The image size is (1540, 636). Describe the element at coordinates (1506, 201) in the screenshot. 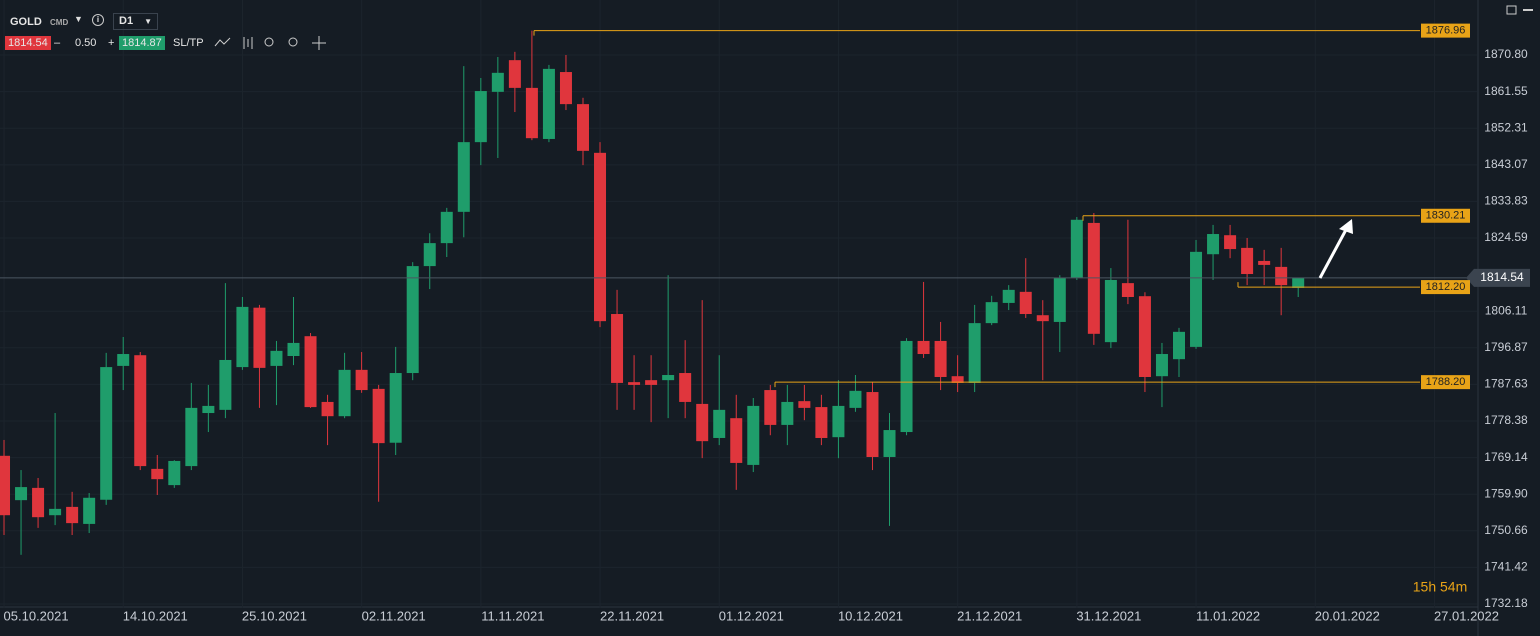

I see `y-tick-label: 1833.83` at that location.